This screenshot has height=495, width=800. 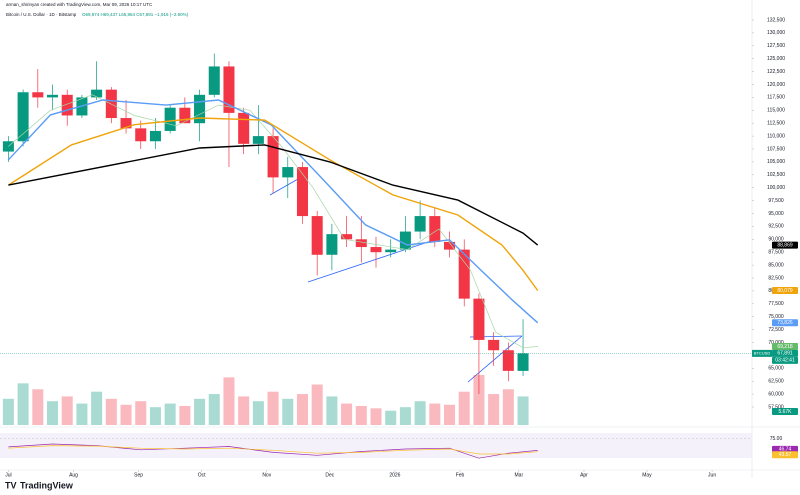 What do you see at coordinates (776, 439) in the screenshot?
I see `rsi-tick-label: 75.00` at bounding box center [776, 439].